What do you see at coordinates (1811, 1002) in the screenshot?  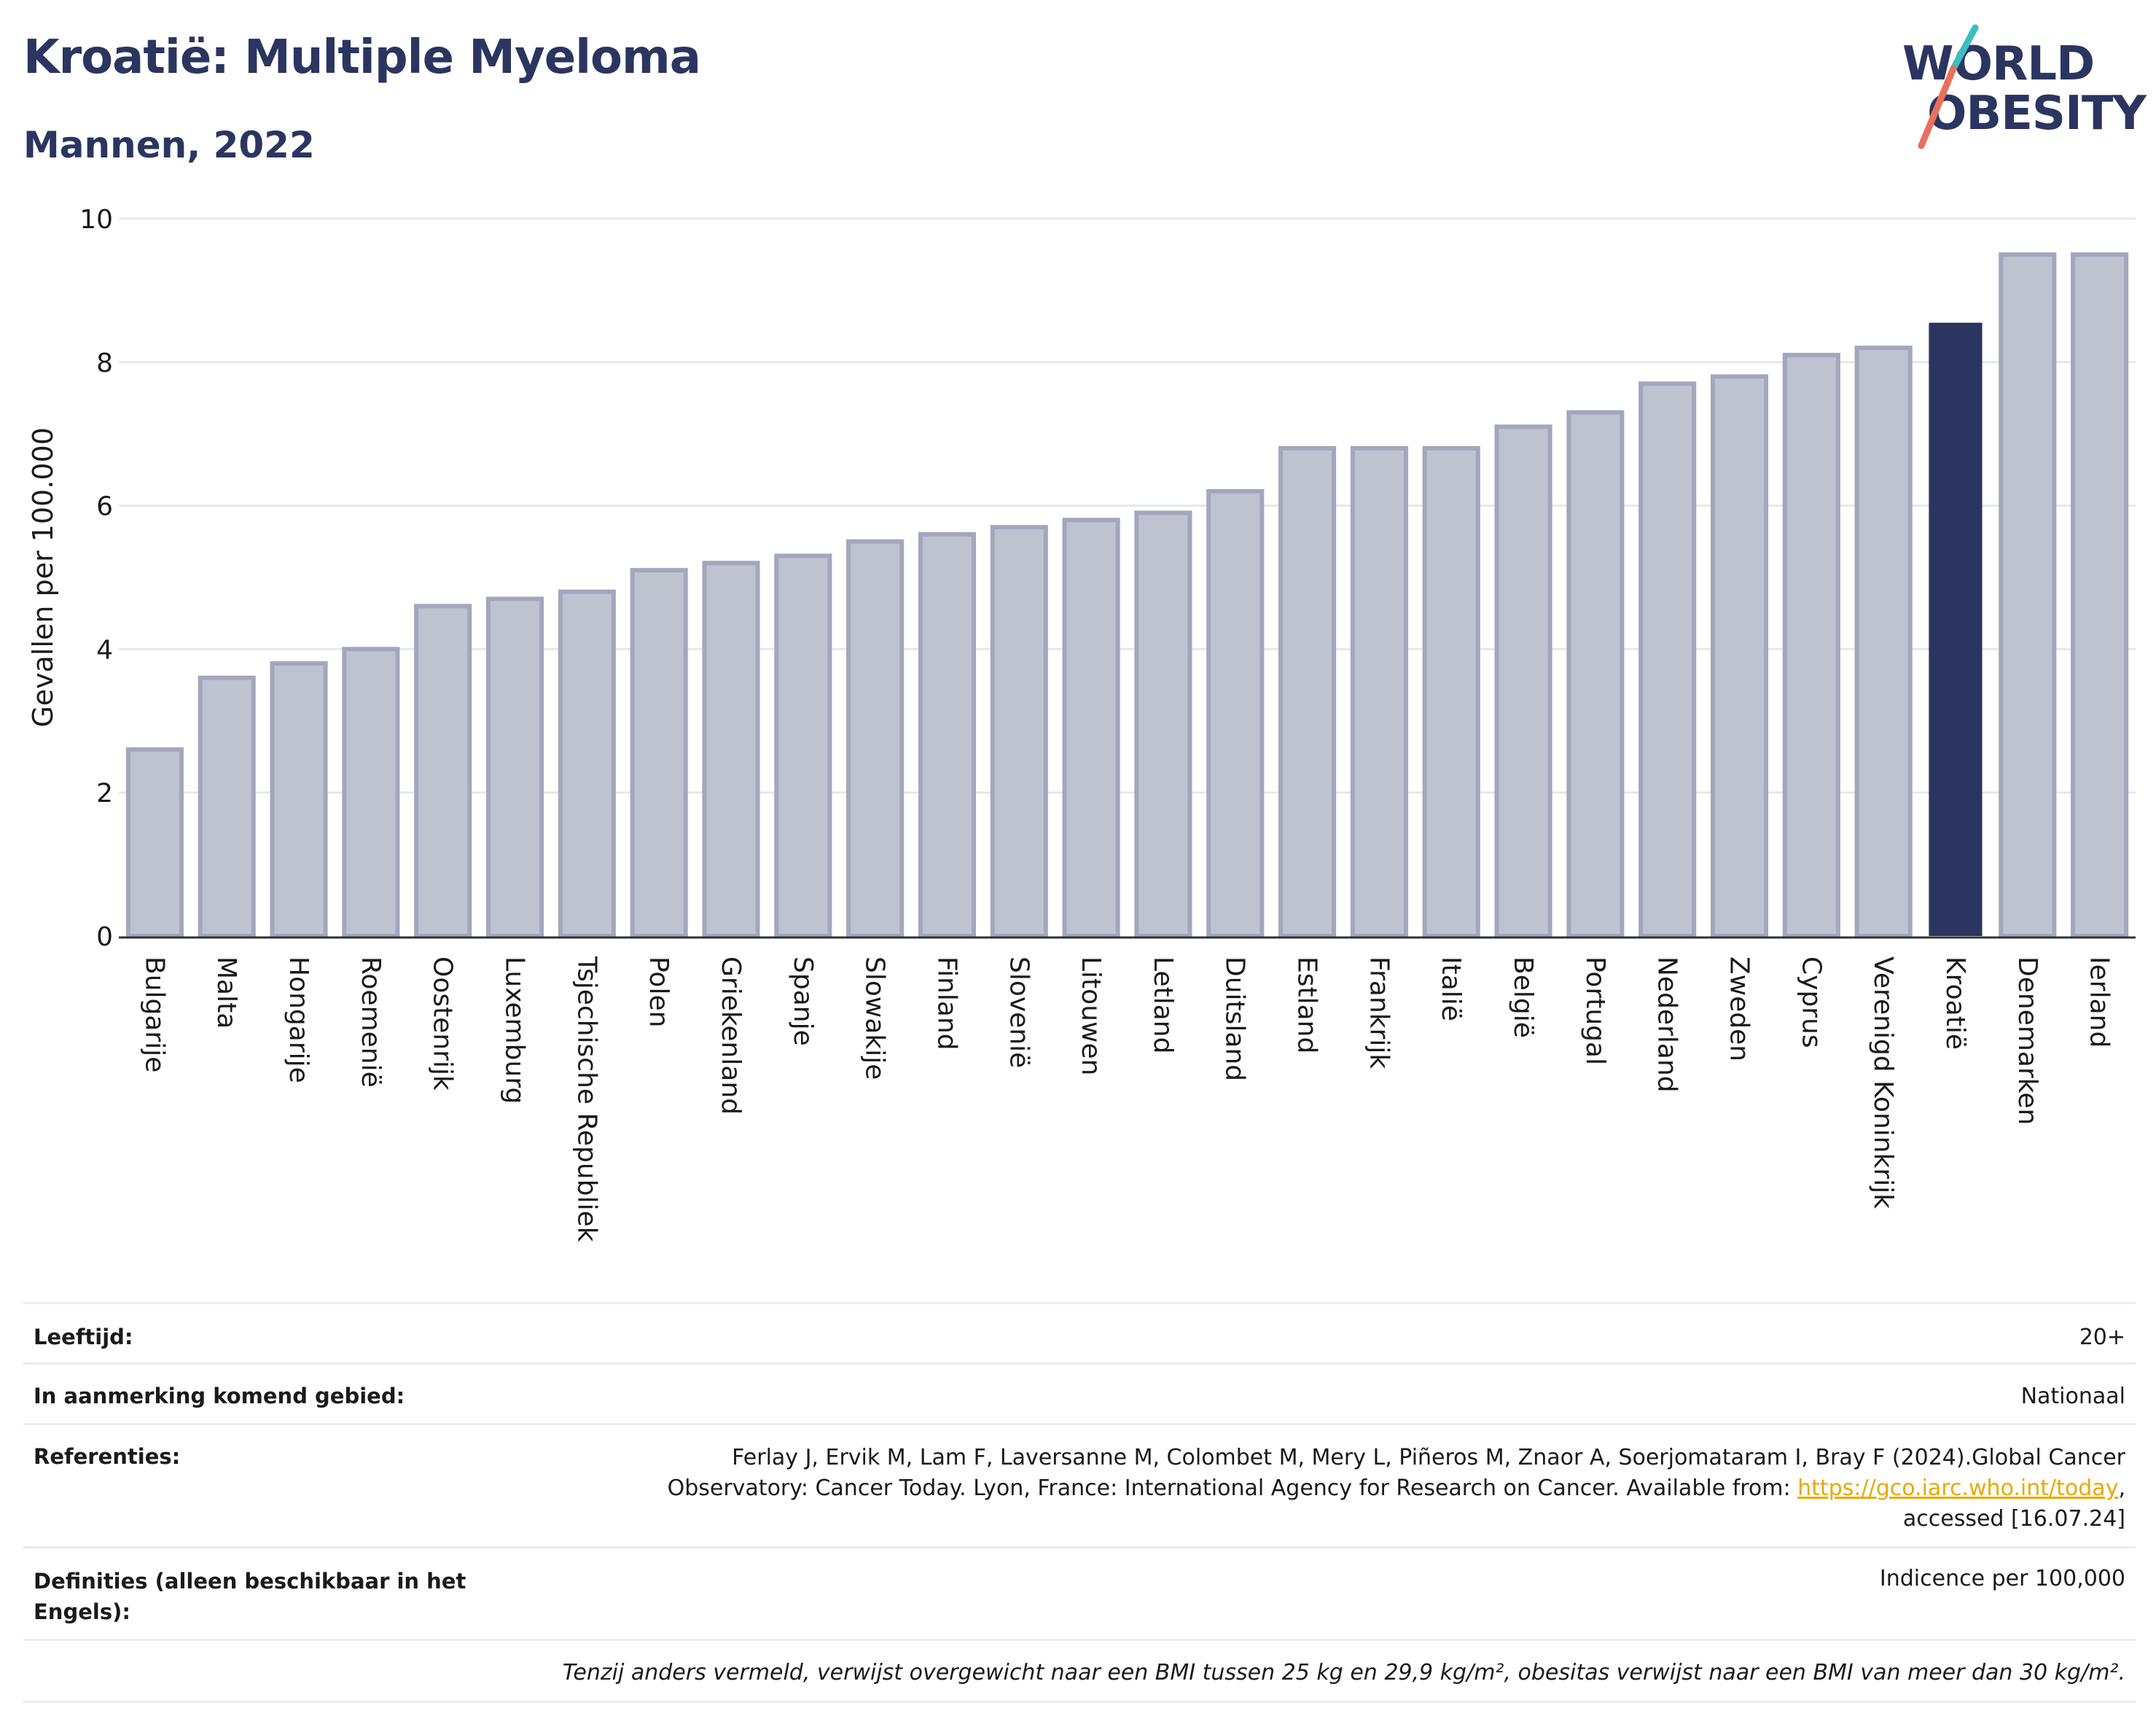 I see `x-tick-label: Cyprus` at bounding box center [1811, 1002].